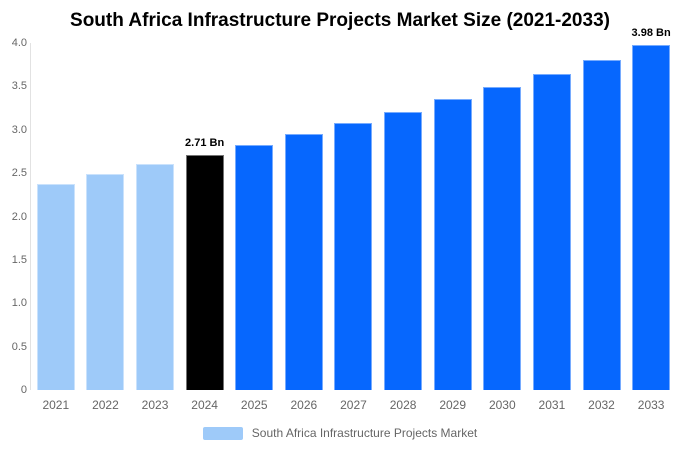  What do you see at coordinates (19, 216) in the screenshot?
I see `y-tick-label: 2.0` at bounding box center [19, 216].